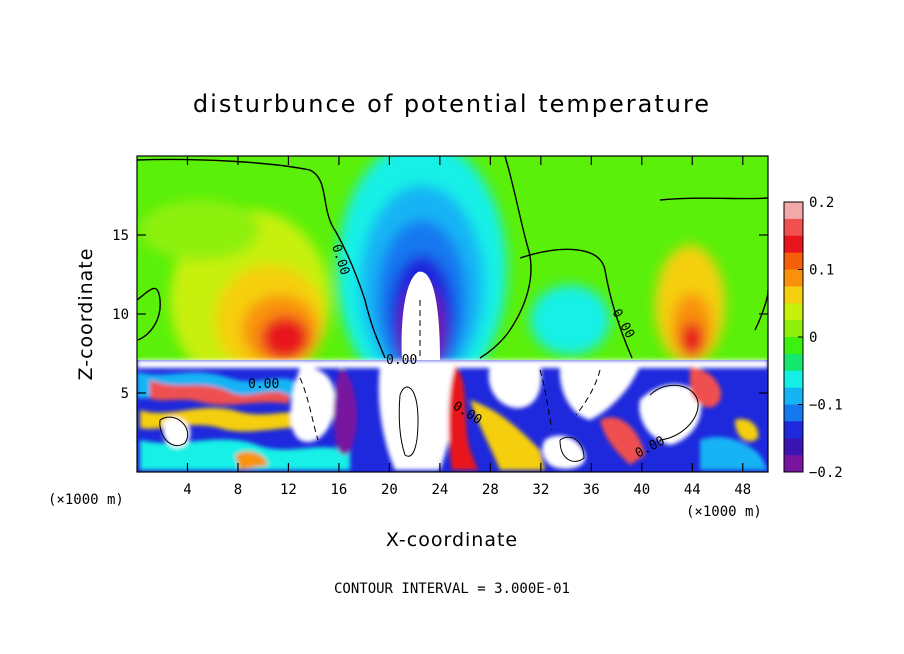  What do you see at coordinates (86, 314) in the screenshot?
I see `y-axis-label: Z-coordinate` at bounding box center [86, 314].